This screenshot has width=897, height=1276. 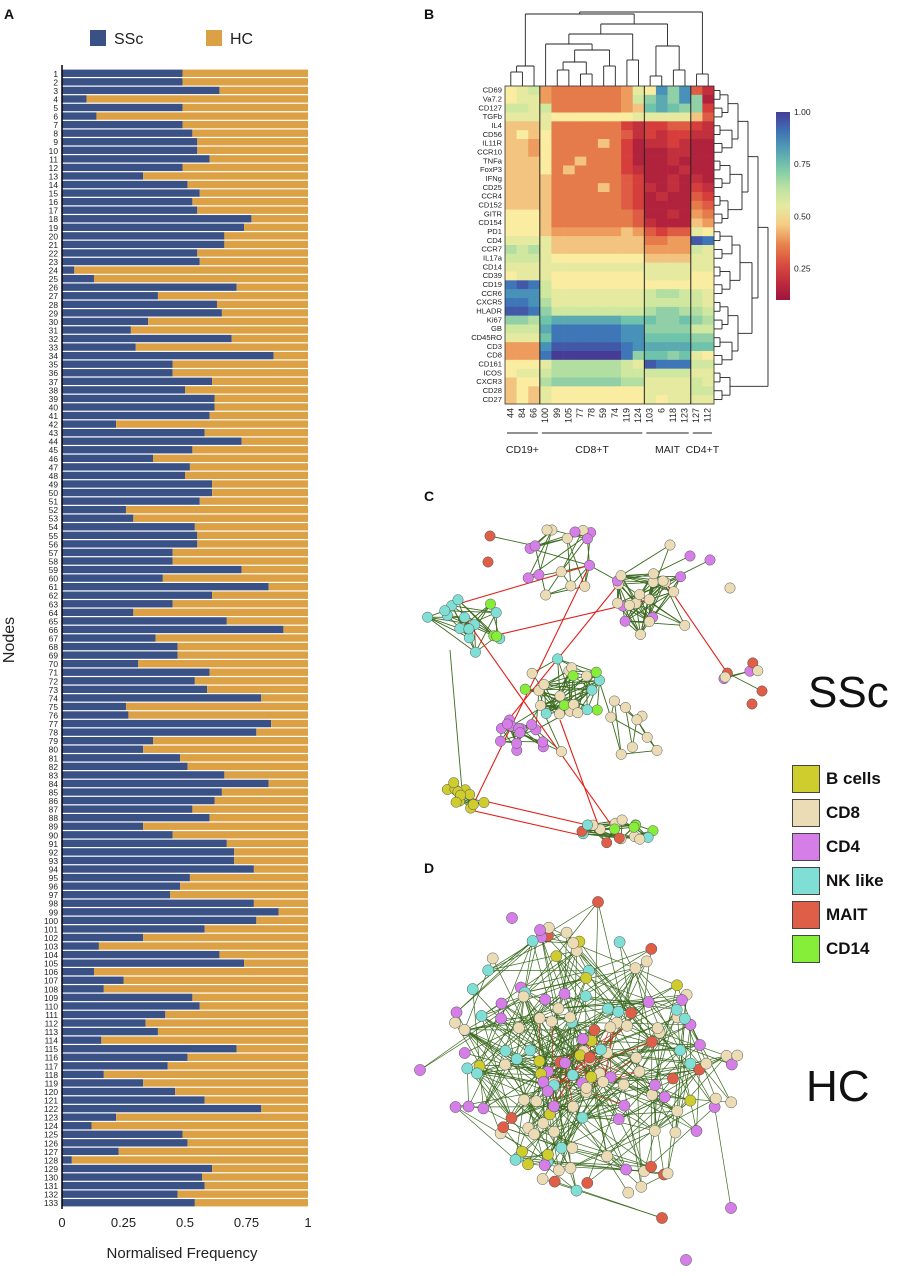 I want to click on heatmap-group-label-3: CD4+T, so click(x=703, y=450).